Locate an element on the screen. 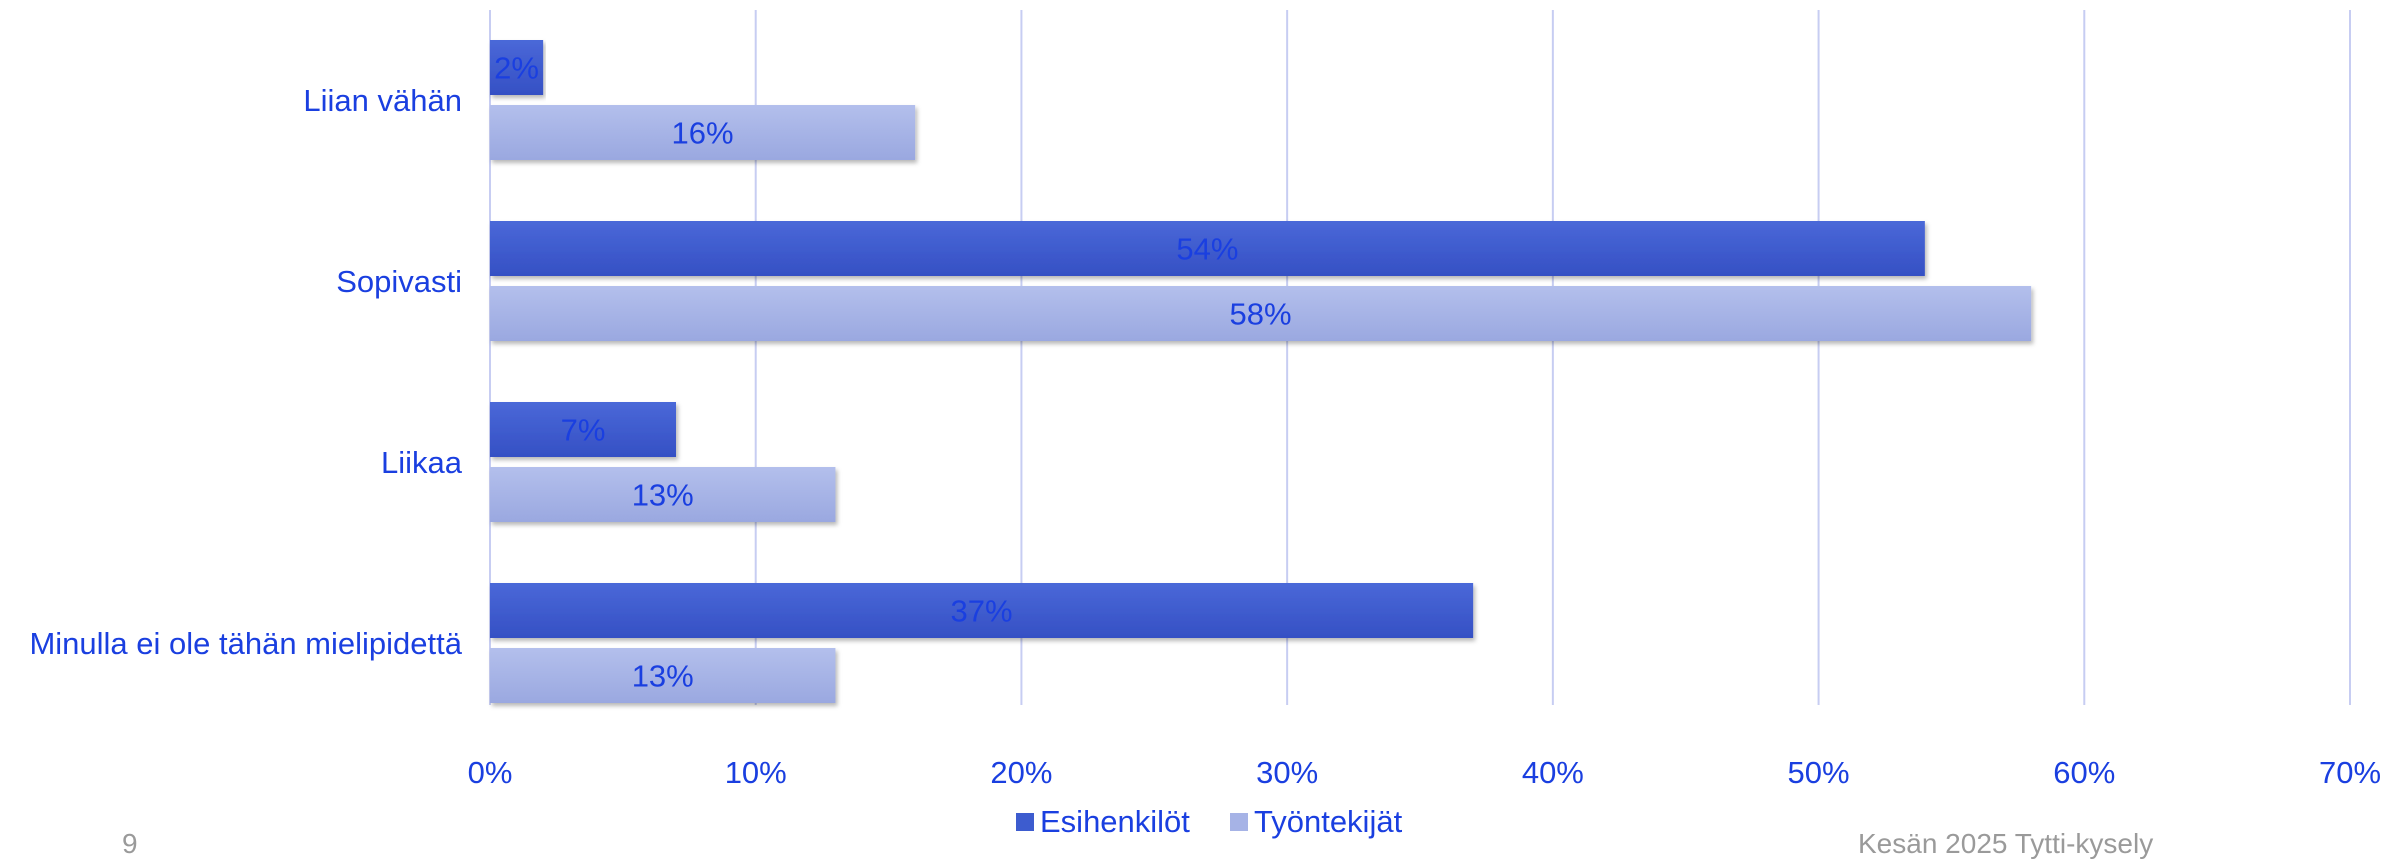  bar-value-label: 58% is located at coordinates (1261, 314).